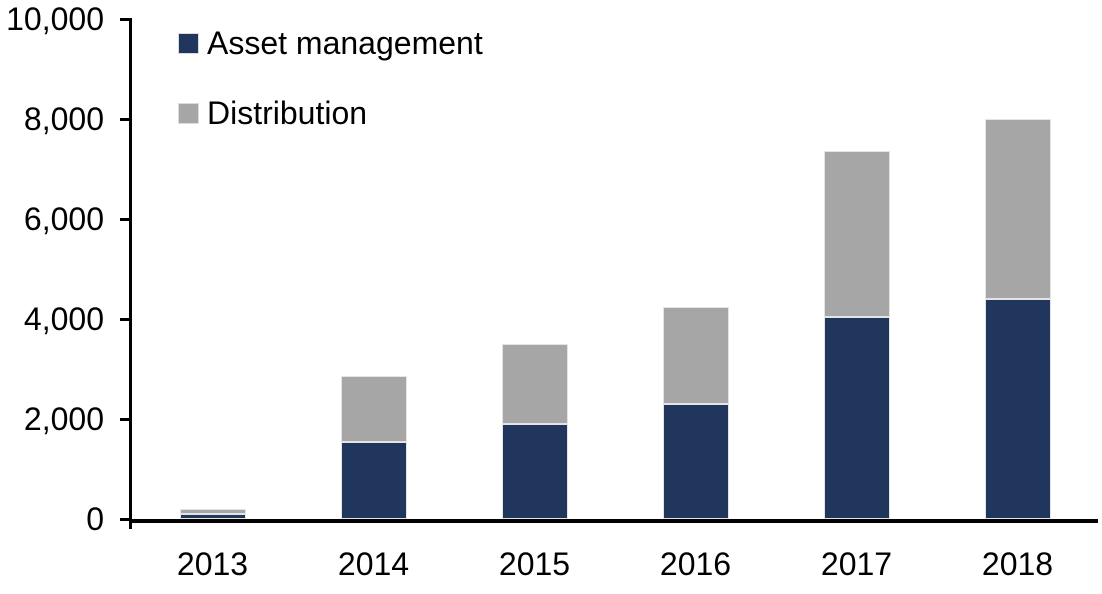  I want to click on bar-segment-2013-asset-management, so click(212, 516).